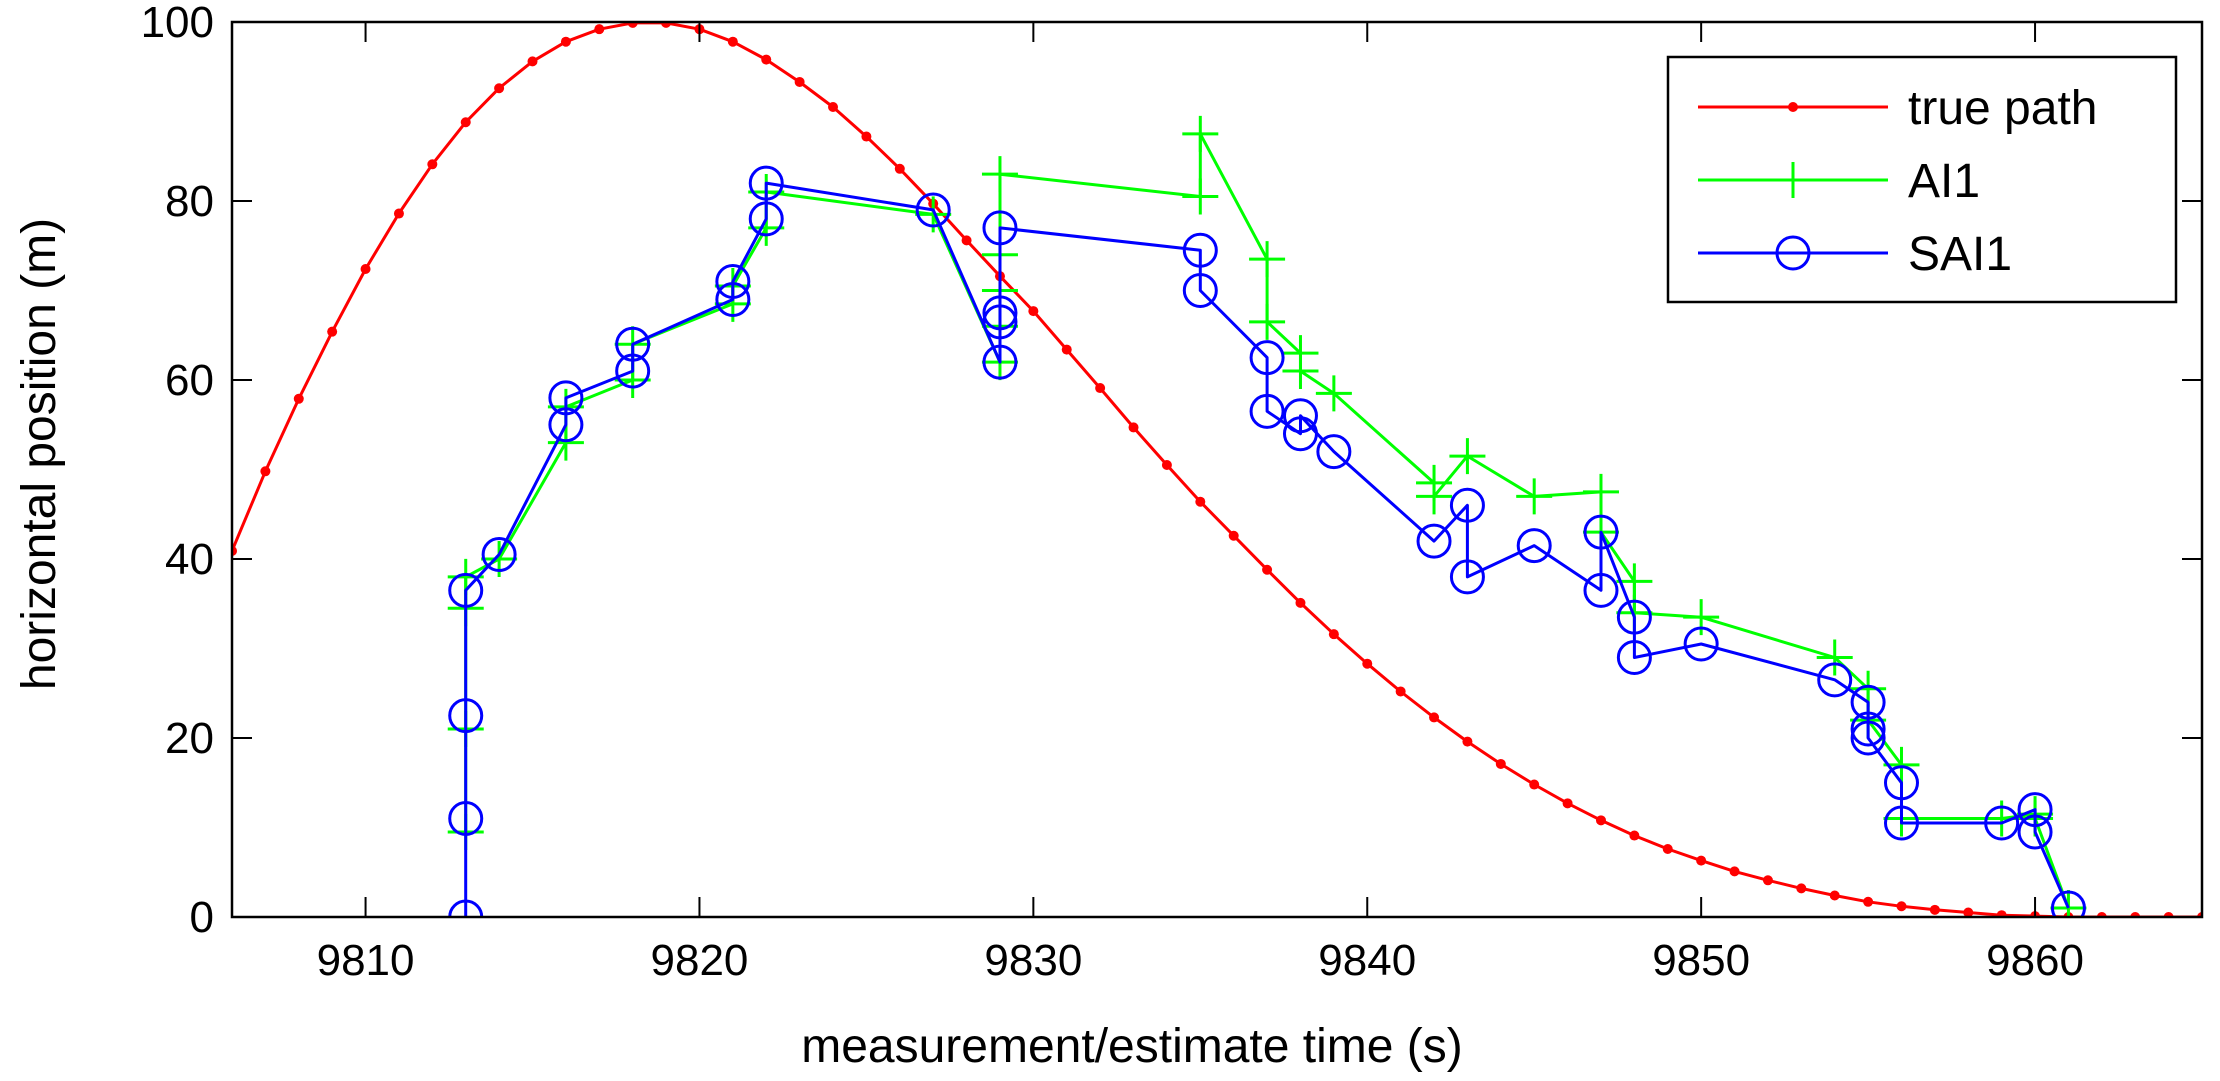 Image resolution: width=2220 pixels, height=1081 pixels. What do you see at coordinates (1793, 107) in the screenshot?
I see `legend-marker-true-path` at bounding box center [1793, 107].